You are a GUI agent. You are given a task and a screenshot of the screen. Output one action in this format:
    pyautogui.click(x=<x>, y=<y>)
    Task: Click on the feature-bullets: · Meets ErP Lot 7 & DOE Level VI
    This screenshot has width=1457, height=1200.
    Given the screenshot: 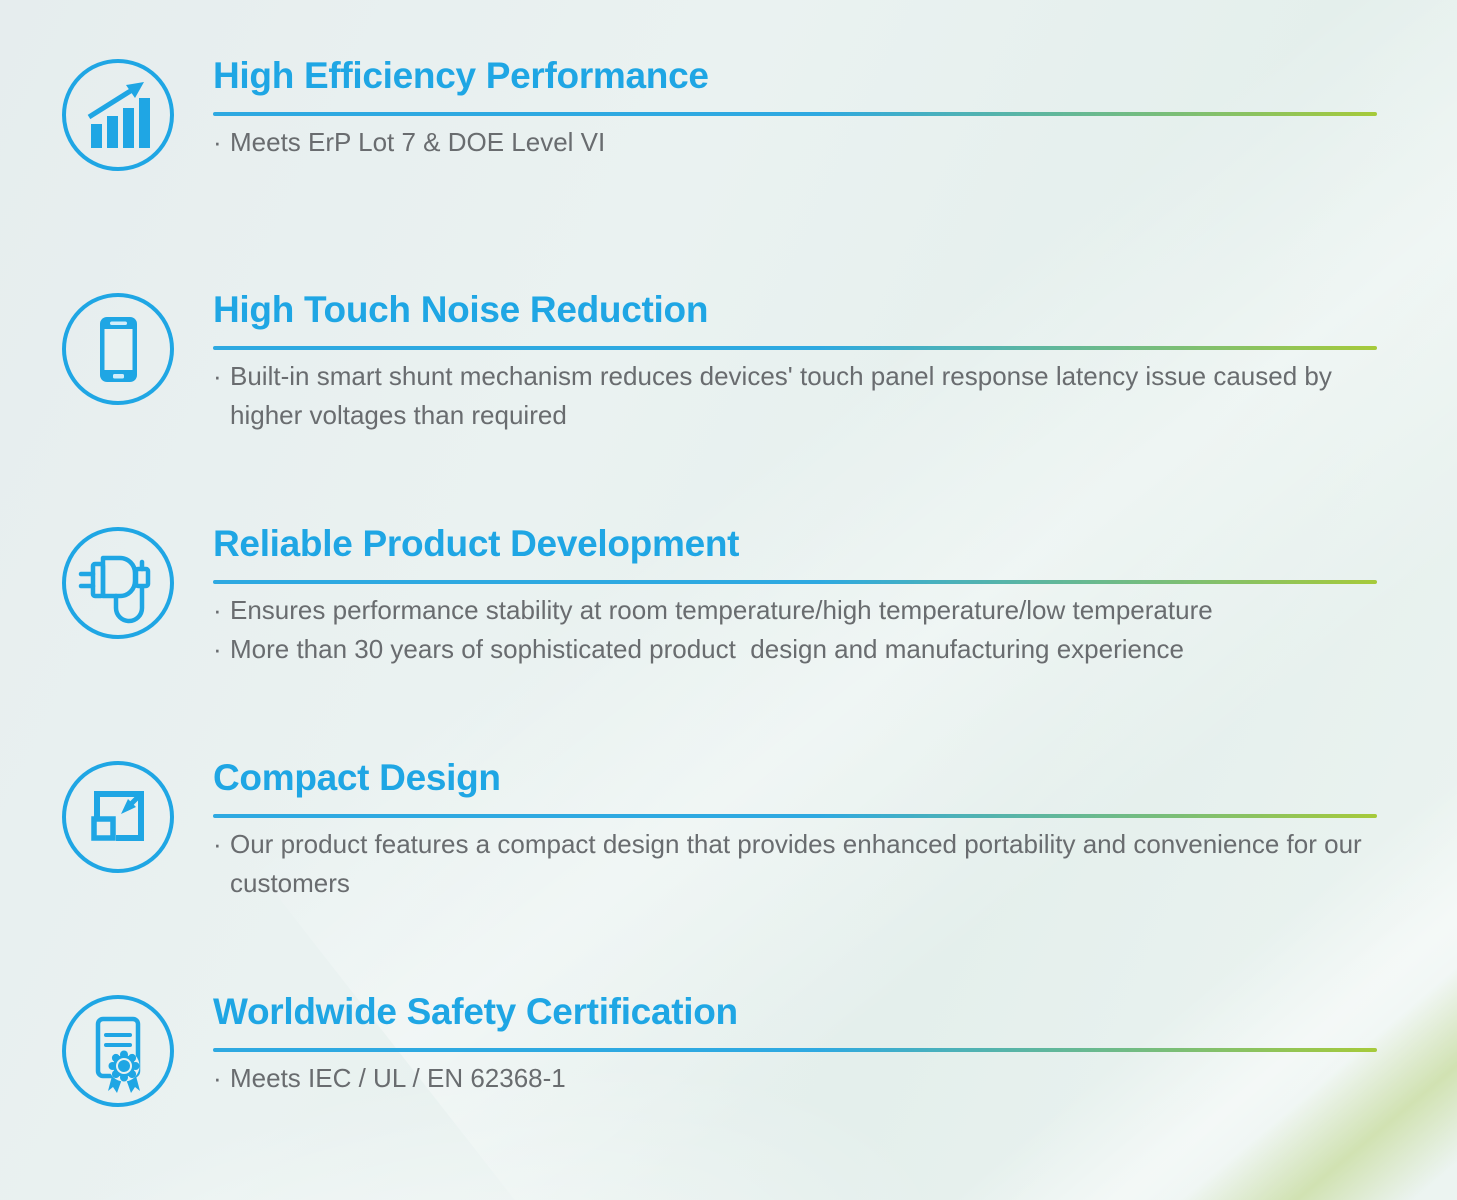 What is the action you would take?
    pyautogui.click(x=795, y=142)
    